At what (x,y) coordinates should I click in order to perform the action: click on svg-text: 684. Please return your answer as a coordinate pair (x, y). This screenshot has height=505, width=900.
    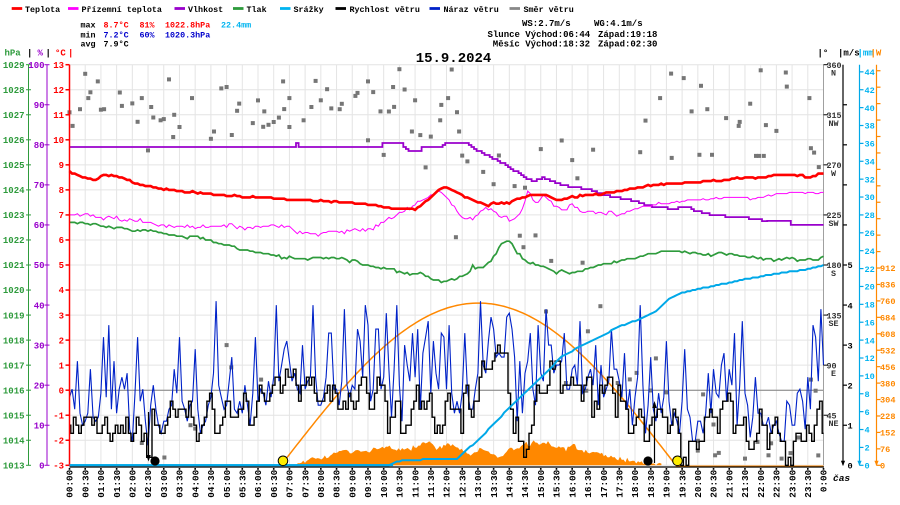
    Looking at the image, I should click on (887, 319).